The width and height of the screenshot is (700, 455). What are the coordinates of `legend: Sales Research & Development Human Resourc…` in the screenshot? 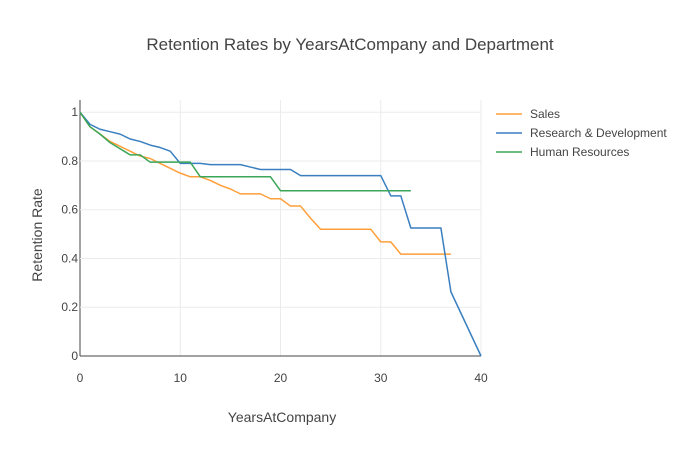 It's located at (581, 133).